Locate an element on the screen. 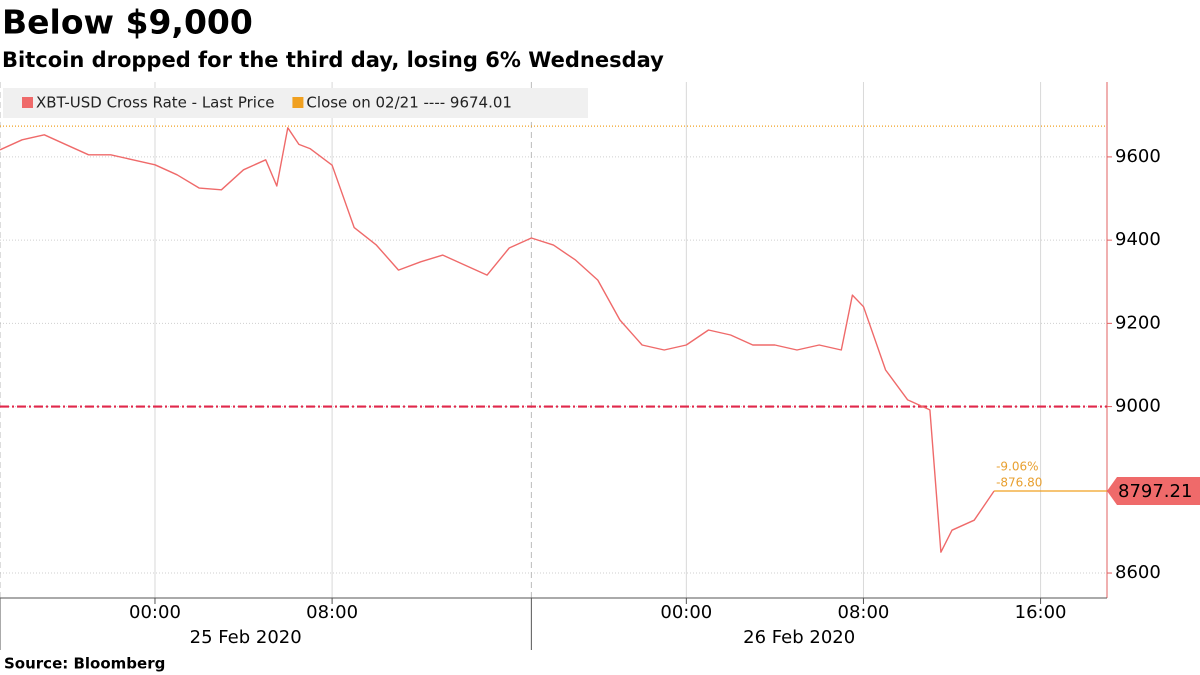 The height and width of the screenshot is (675, 1200). y-tick-label: 8600 is located at coordinates (1138, 572).